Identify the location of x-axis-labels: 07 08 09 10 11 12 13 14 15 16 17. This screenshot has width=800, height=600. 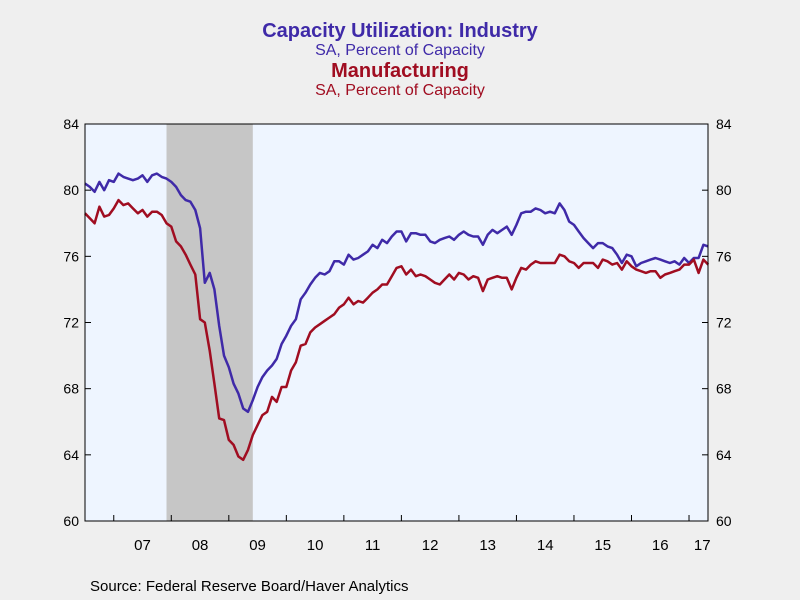
(422, 545).